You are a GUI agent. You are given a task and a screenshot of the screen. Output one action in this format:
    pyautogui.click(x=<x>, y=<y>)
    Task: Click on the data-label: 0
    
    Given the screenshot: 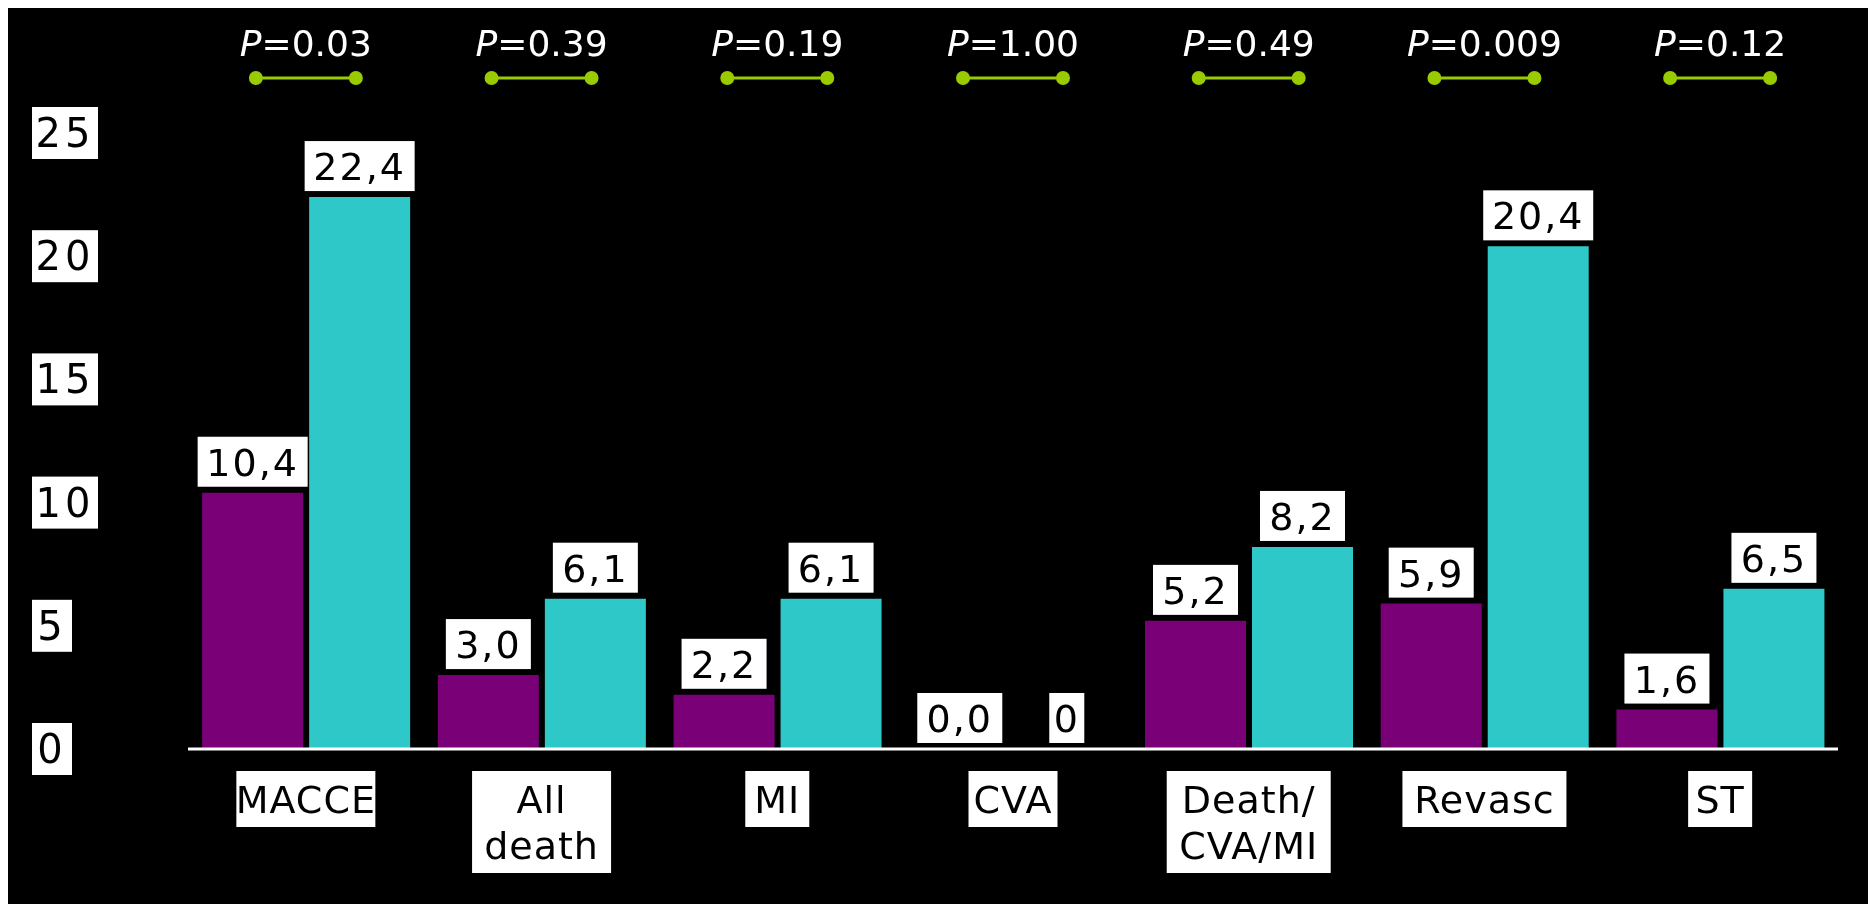 What is the action you would take?
    pyautogui.click(x=1066, y=718)
    